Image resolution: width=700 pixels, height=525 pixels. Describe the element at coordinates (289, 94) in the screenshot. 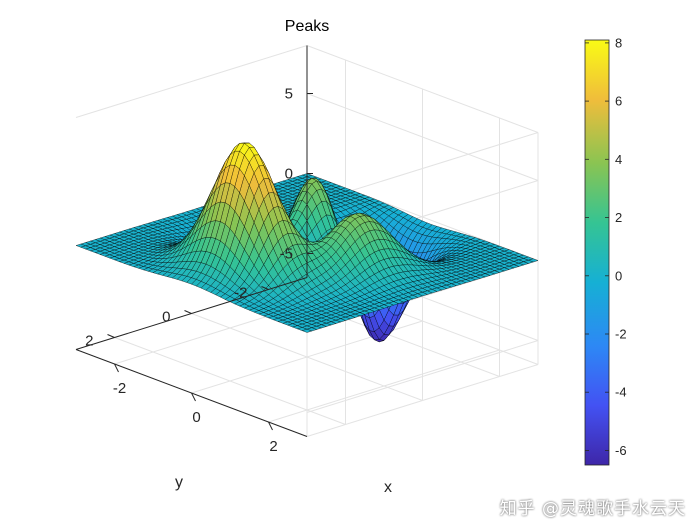

I see `z-tick-label: 5` at that location.